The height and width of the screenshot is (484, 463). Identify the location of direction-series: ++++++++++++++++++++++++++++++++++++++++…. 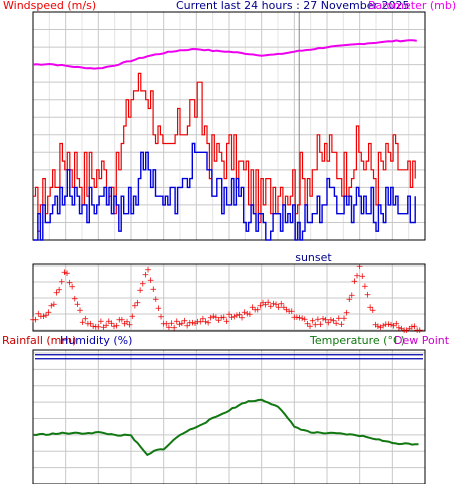
(226, 299).